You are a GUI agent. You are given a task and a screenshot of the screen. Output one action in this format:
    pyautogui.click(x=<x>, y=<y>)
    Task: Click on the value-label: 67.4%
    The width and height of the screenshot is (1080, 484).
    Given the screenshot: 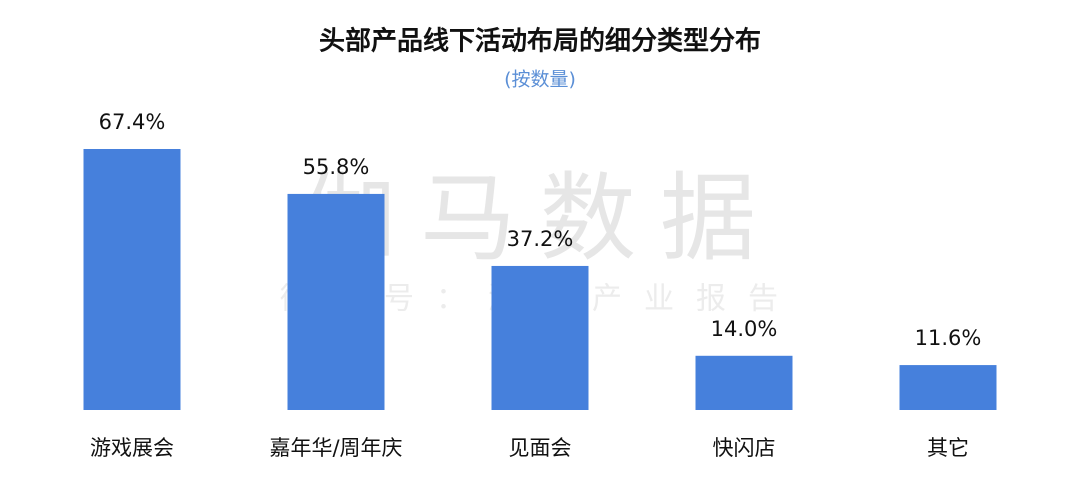 What is the action you would take?
    pyautogui.click(x=132, y=122)
    